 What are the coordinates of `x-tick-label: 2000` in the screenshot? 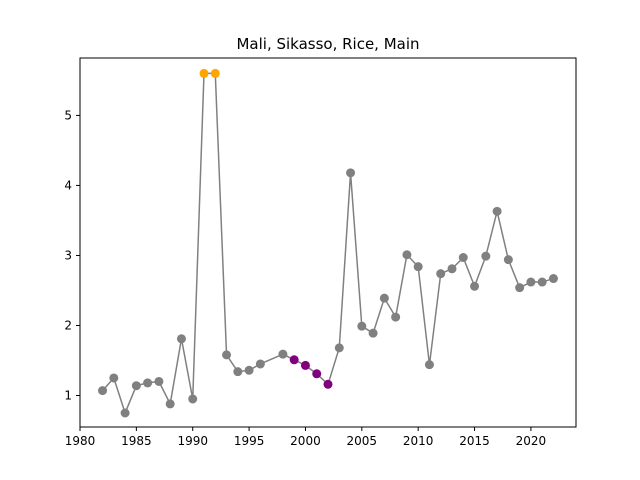 It's located at (305, 441).